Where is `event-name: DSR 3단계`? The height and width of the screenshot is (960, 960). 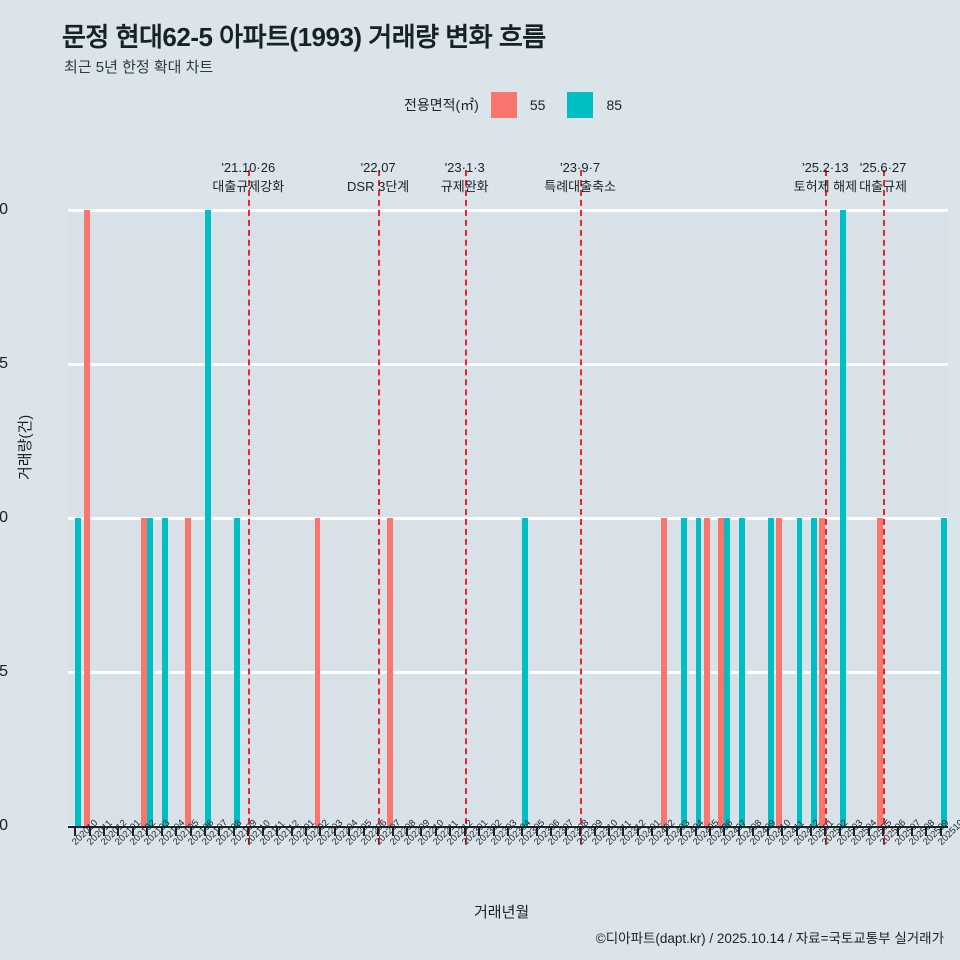 event-name: DSR 3단계 is located at coordinates (378, 186).